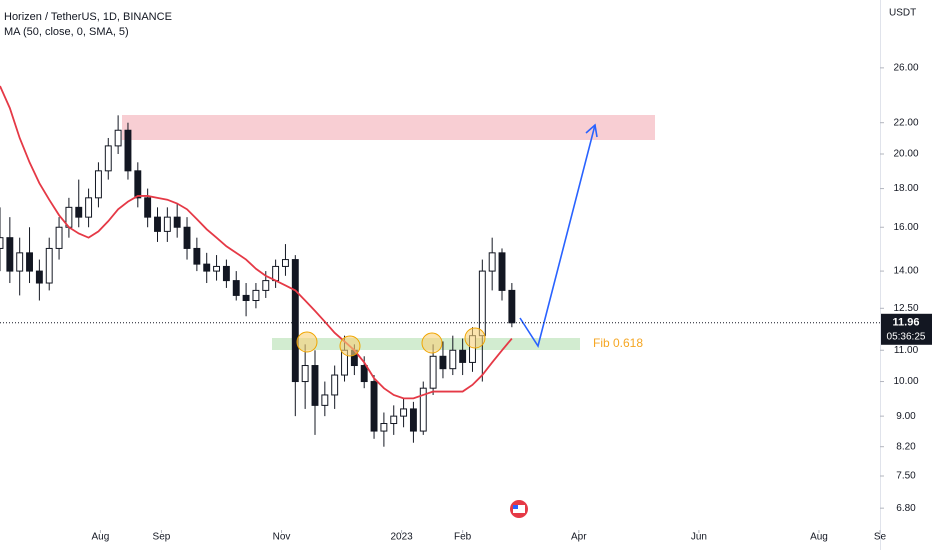 The width and height of the screenshot is (932, 550). I want to click on fib-circles, so click(391, 342).